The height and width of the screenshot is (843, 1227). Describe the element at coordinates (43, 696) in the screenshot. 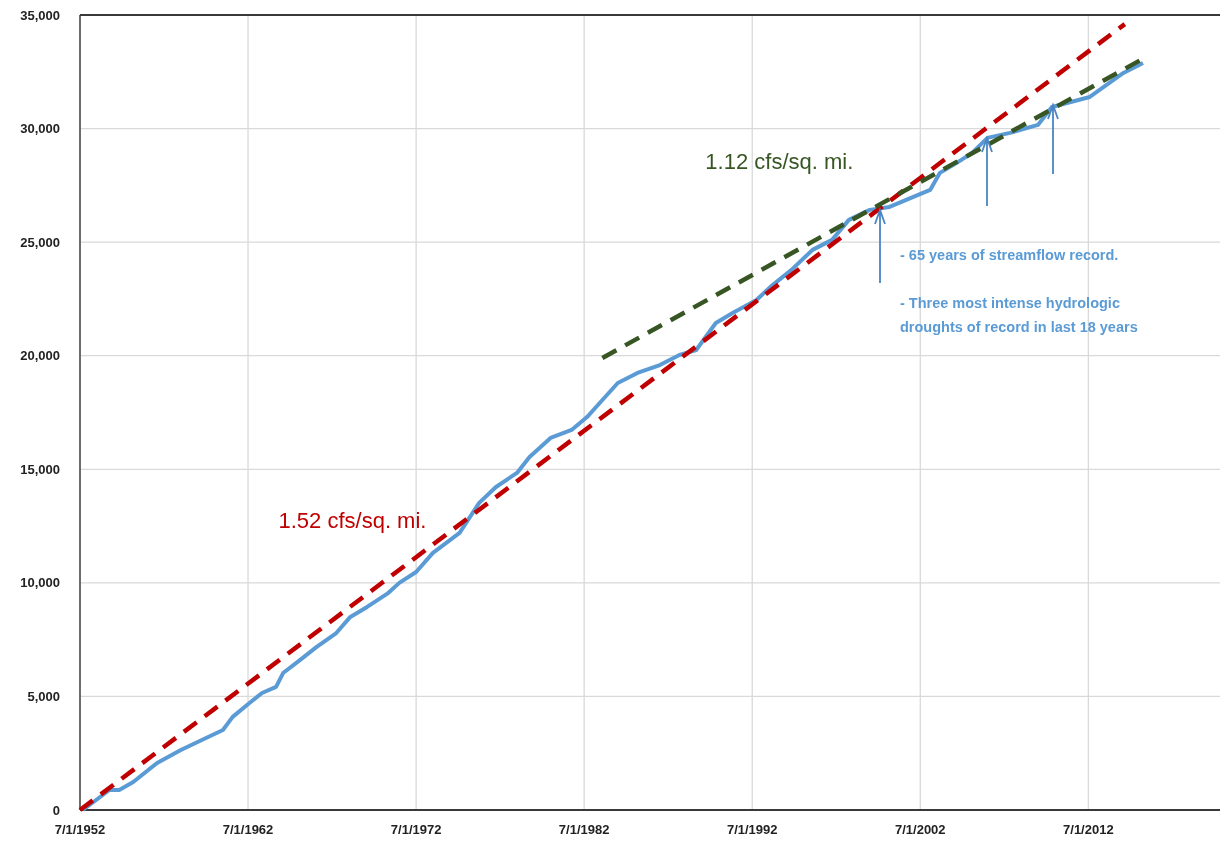

I see `y-tick-label: 5,000` at that location.